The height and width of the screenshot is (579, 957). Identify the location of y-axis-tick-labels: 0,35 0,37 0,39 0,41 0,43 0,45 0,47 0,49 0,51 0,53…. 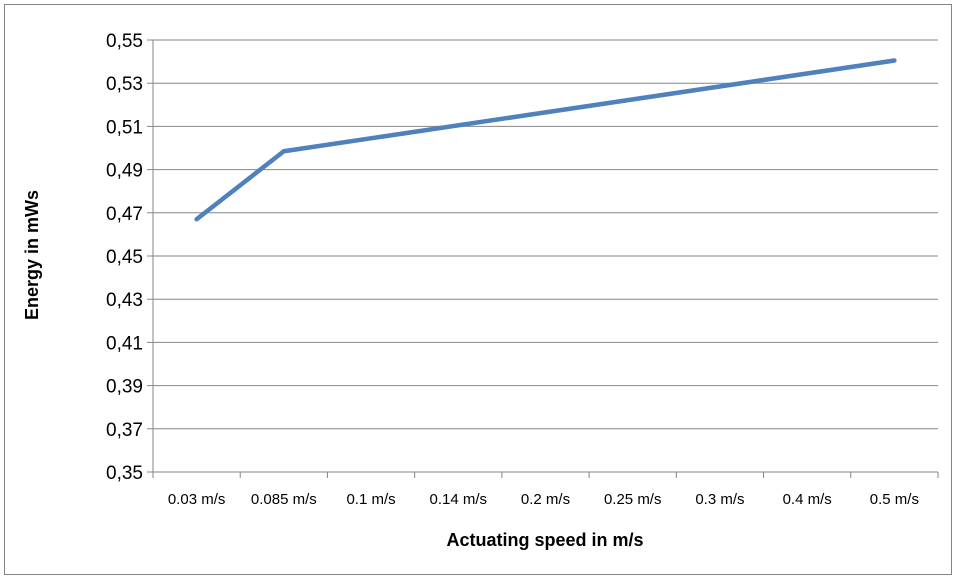
(124, 257).